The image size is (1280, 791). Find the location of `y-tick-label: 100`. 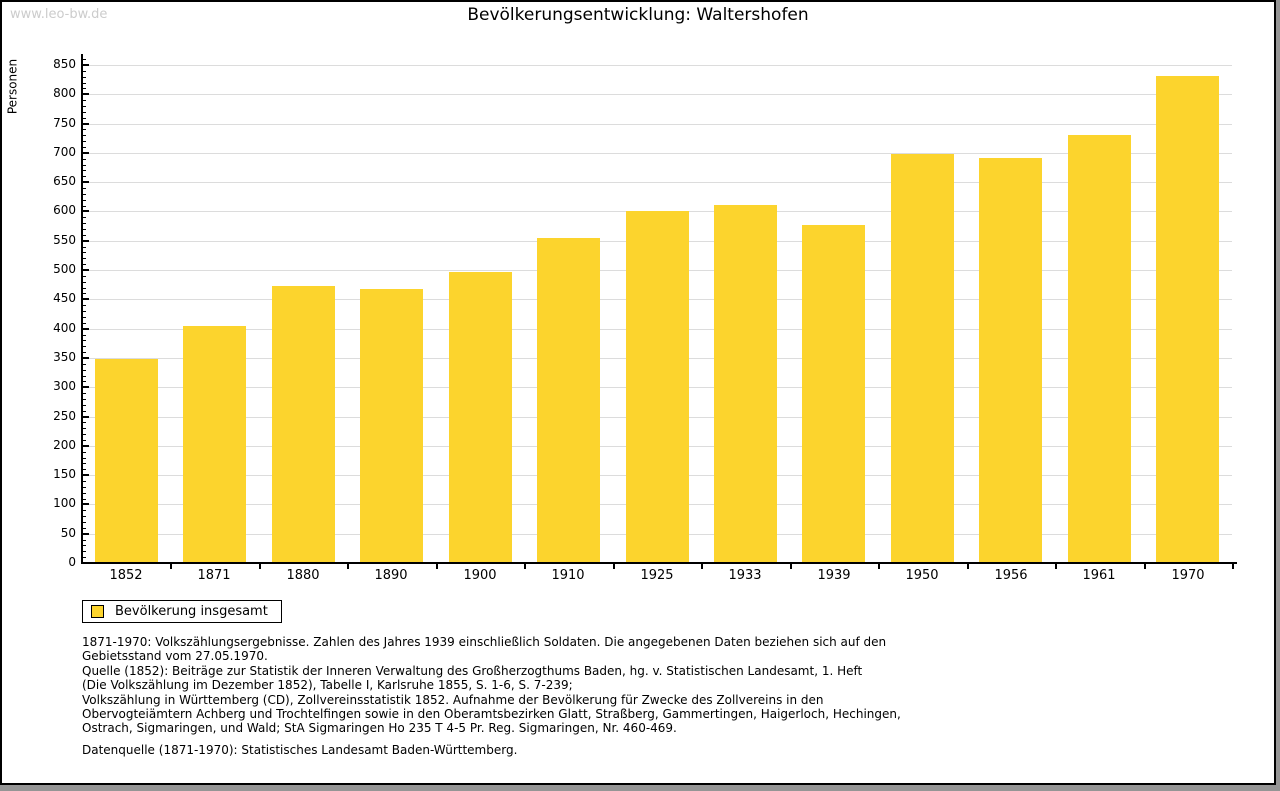

y-tick-label: 100 is located at coordinates (64, 503).